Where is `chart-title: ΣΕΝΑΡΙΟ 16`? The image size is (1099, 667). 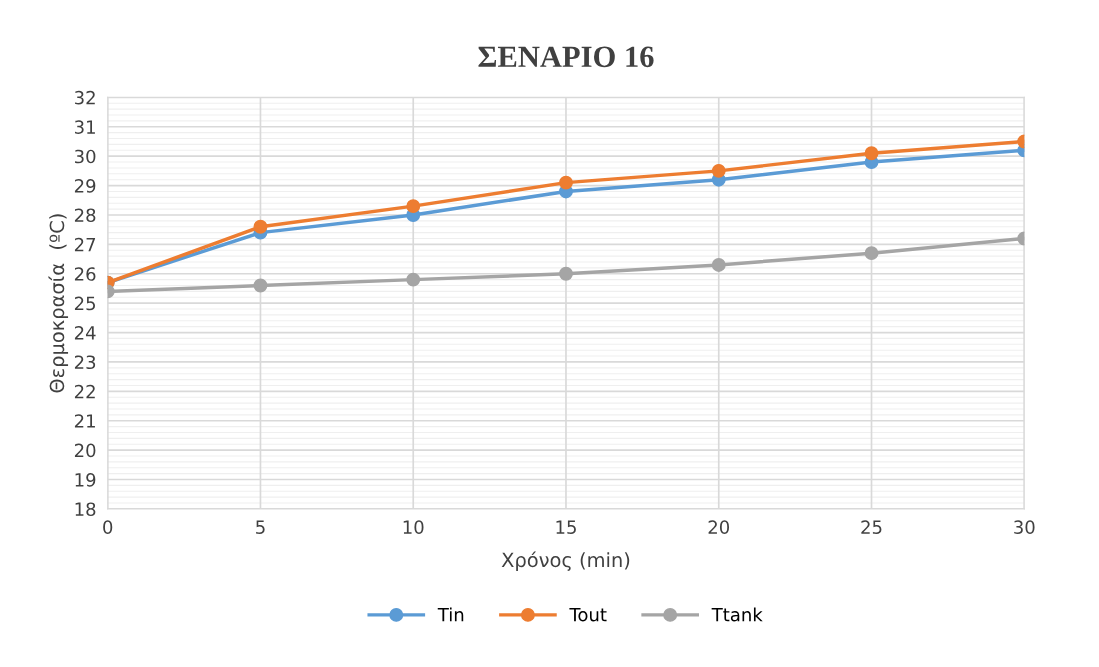
chart-title: ΣΕΝΑΡΙΟ 16 is located at coordinates (566, 57).